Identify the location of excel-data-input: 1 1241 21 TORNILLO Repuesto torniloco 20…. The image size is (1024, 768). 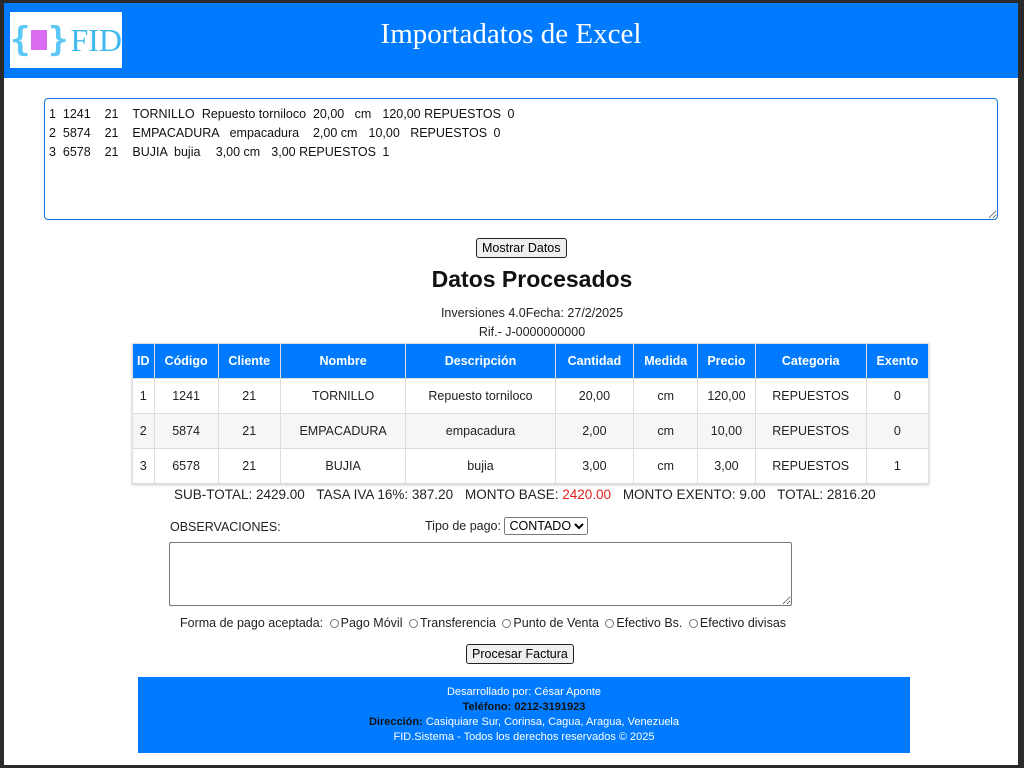
(521, 159).